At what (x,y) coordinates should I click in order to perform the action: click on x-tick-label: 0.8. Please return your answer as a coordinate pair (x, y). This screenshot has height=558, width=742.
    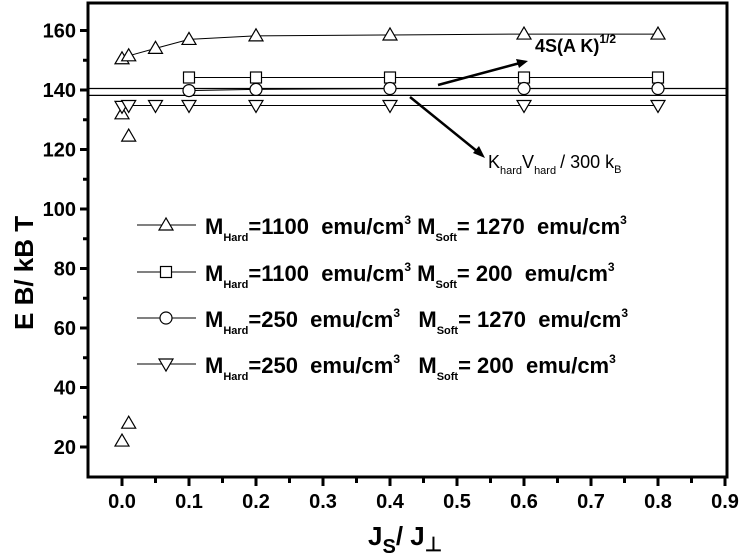
    Looking at the image, I should click on (658, 502).